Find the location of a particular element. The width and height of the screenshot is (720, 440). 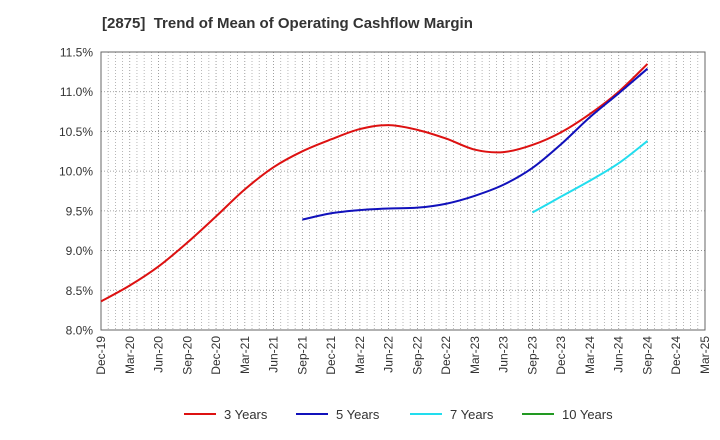

x-tick-label: Sep-24 is located at coordinates (647, 355).